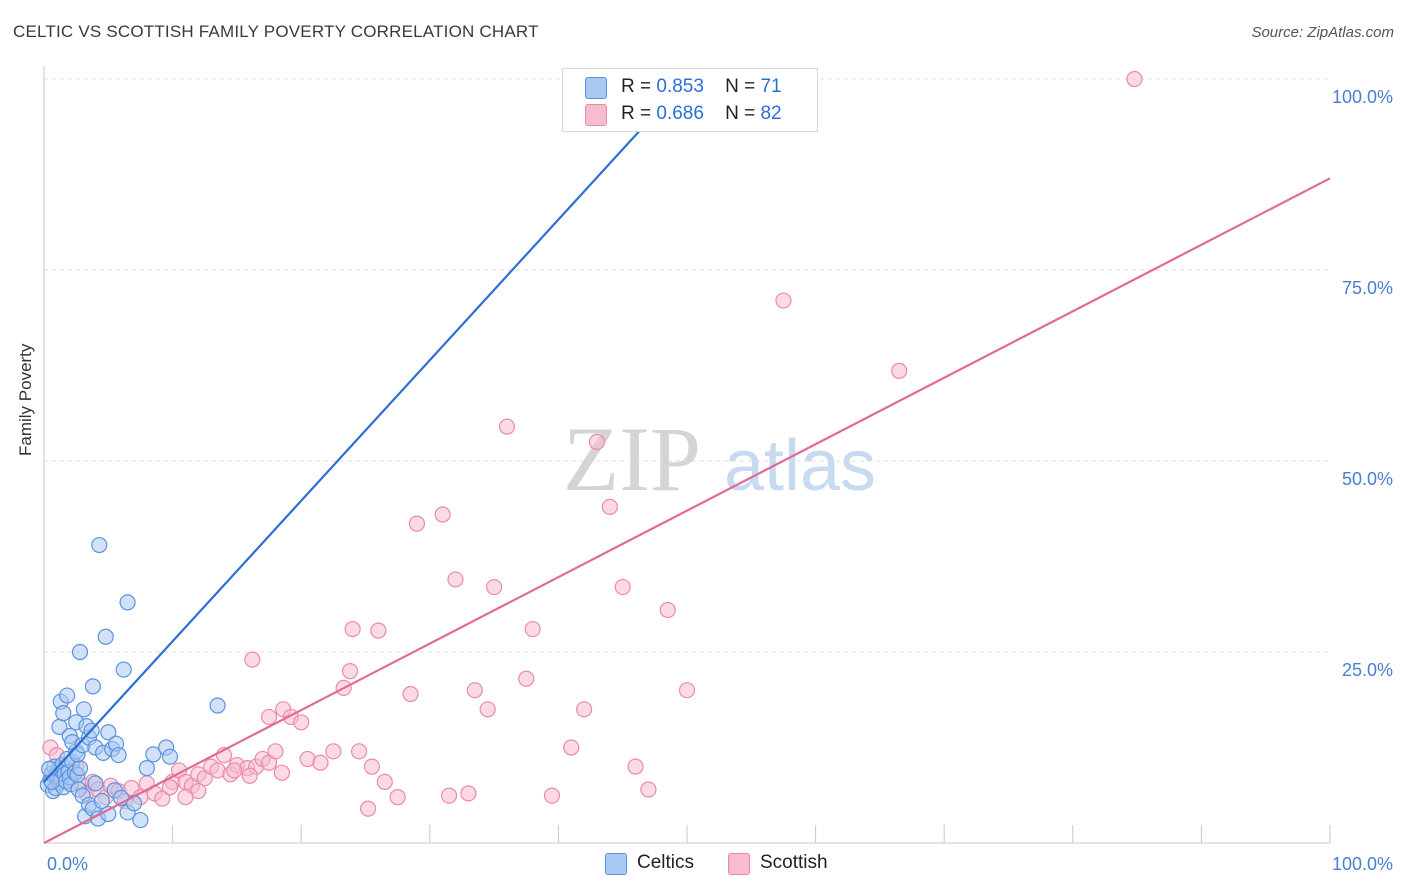  What do you see at coordinates (701, 113) in the screenshot?
I see `legend-text-scottish: R = 0.686 N = 82` at bounding box center [701, 113].